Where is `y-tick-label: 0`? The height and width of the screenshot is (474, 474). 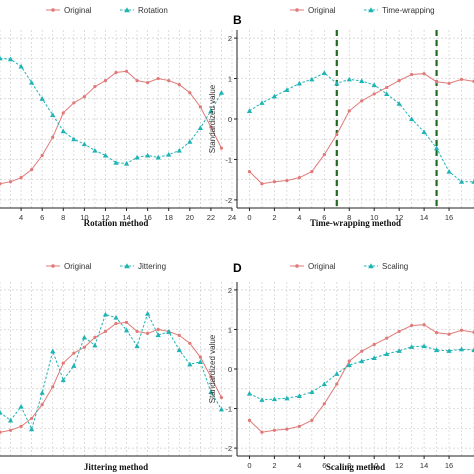 y-tick-label: 0 is located at coordinates (230, 119).